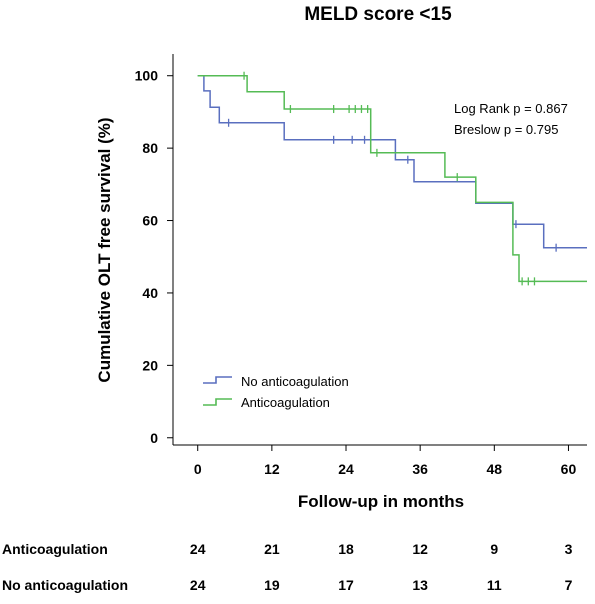  I want to click on legend-label-no-anticoagulation: No anticoagulation, so click(295, 381).